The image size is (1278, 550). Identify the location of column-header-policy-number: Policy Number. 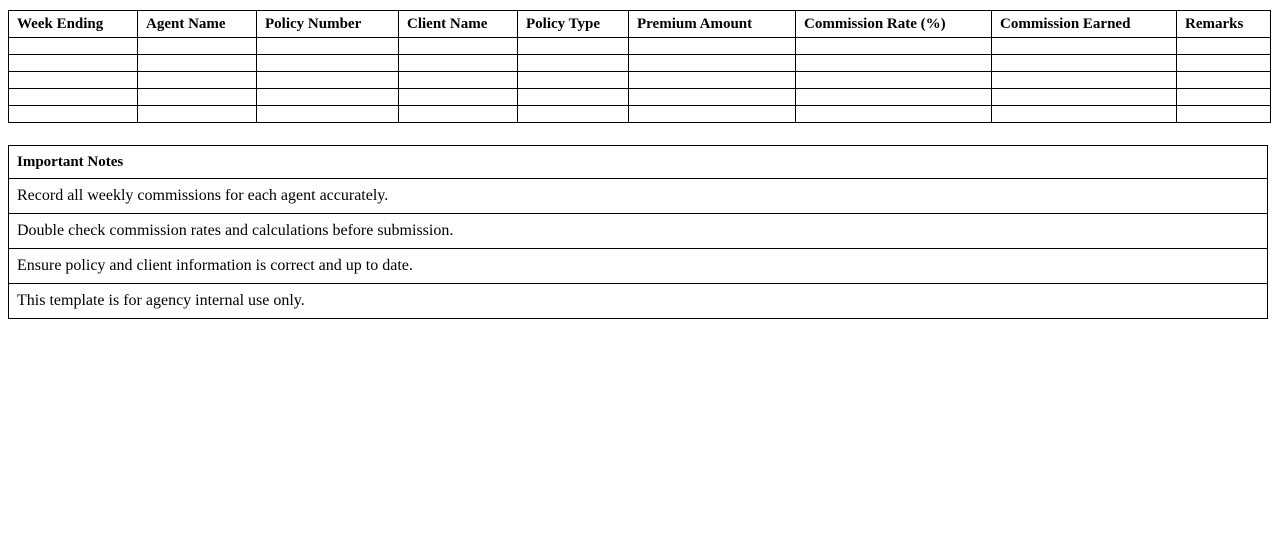
(327, 24).